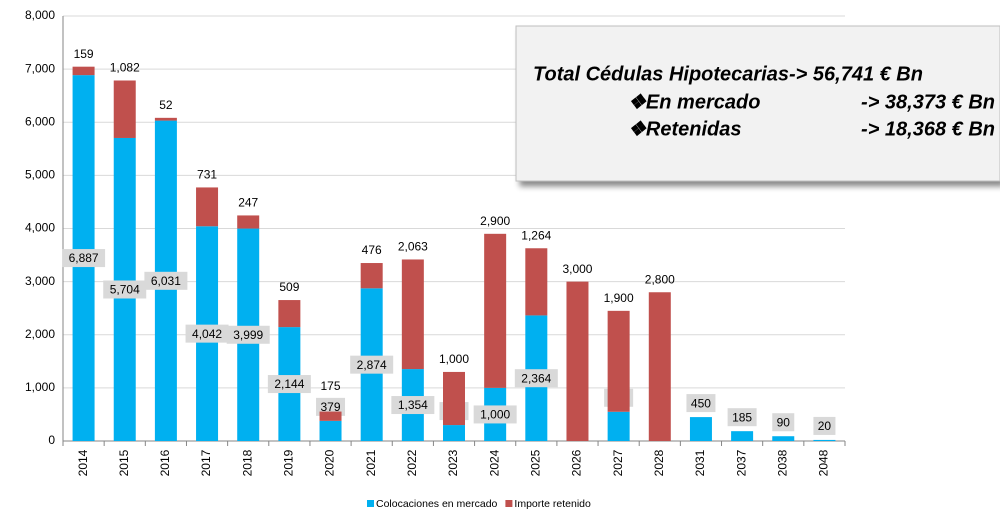  What do you see at coordinates (577, 269) in the screenshot?
I see `value-label: 3,000` at bounding box center [577, 269].